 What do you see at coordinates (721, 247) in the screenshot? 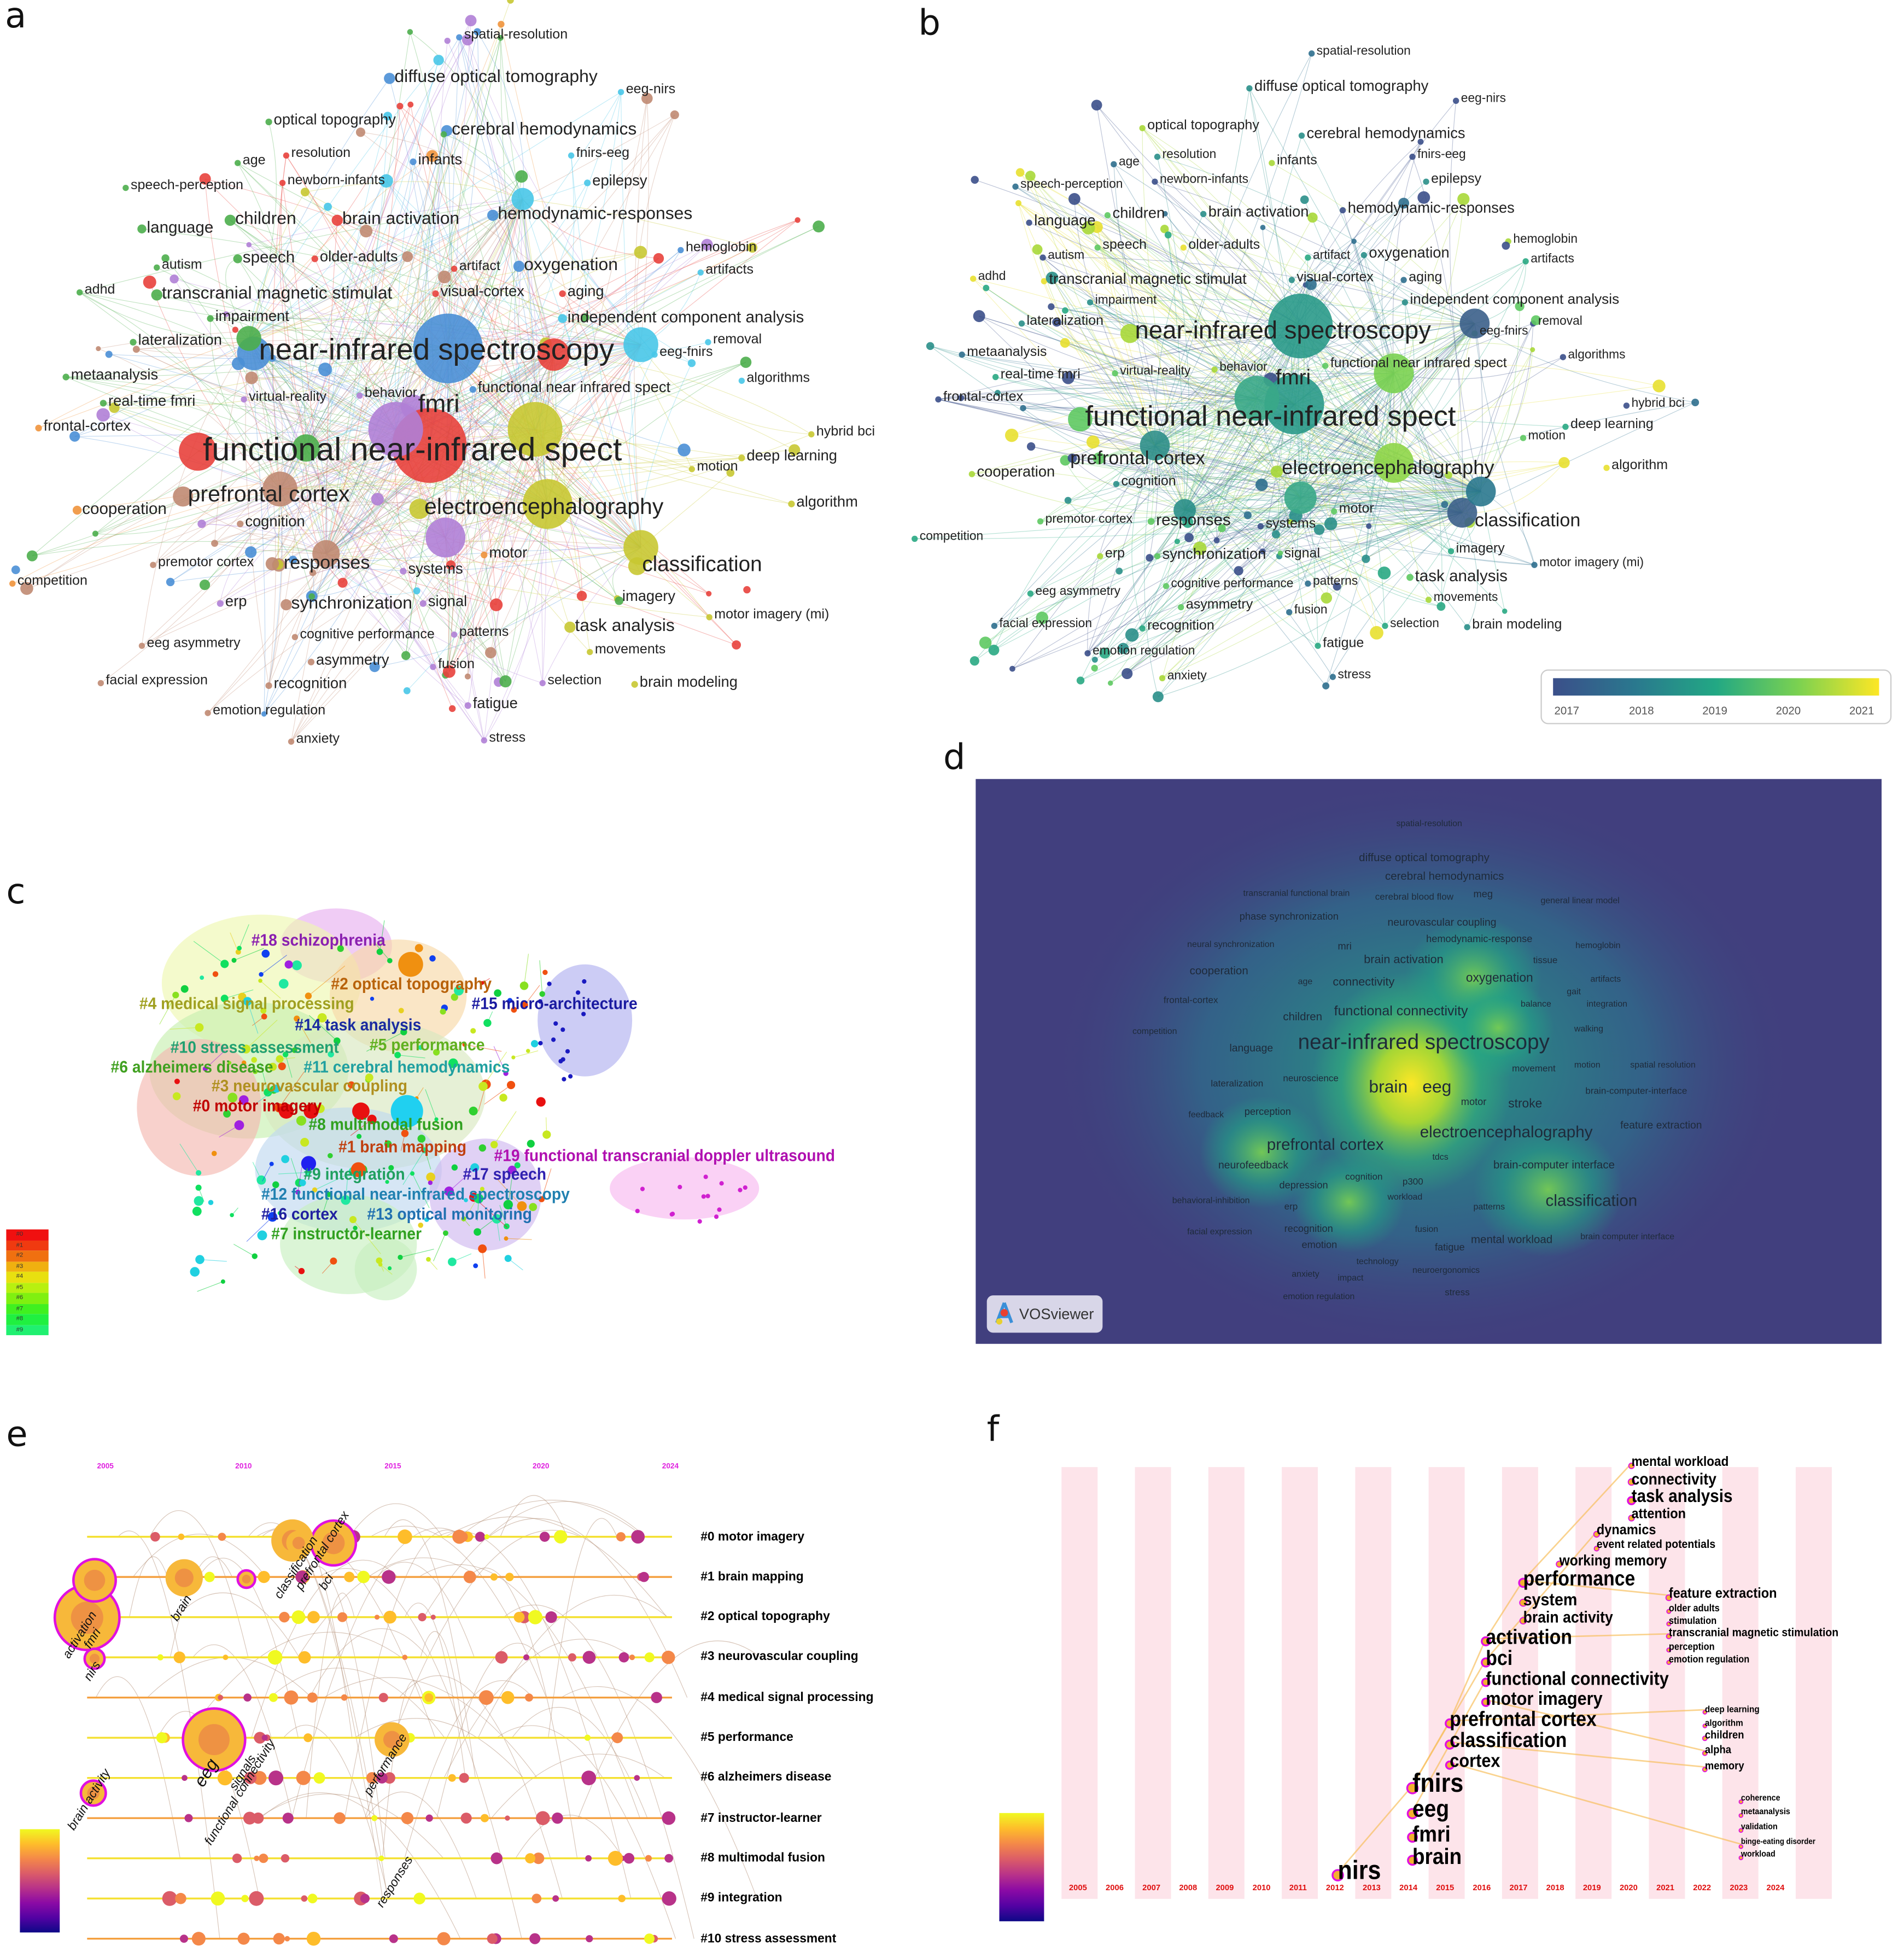
I see `keyword-label: hemoglobin` at bounding box center [721, 247].